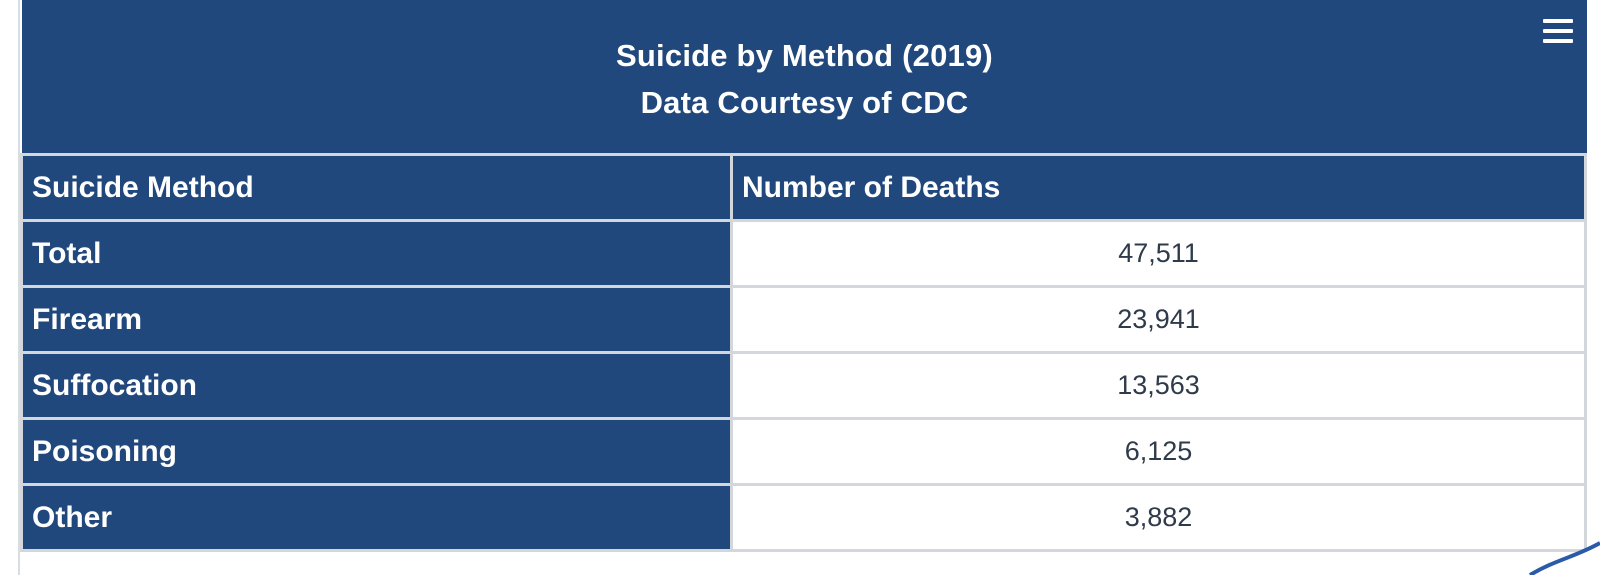  I want to click on table-row: Poisoning 6,125, so click(803, 451).